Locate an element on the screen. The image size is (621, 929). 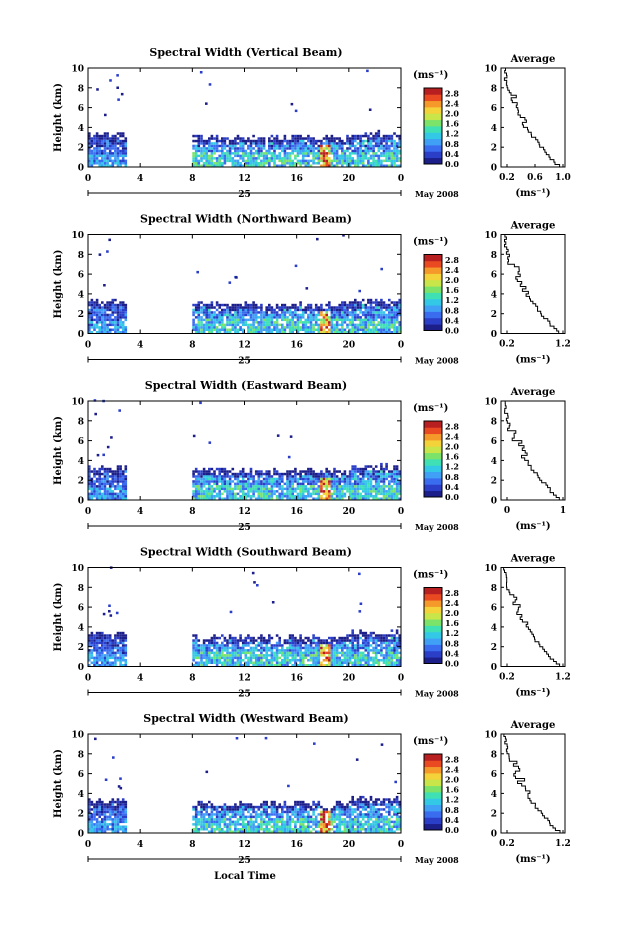
average-frame is located at coordinates (533, 284).